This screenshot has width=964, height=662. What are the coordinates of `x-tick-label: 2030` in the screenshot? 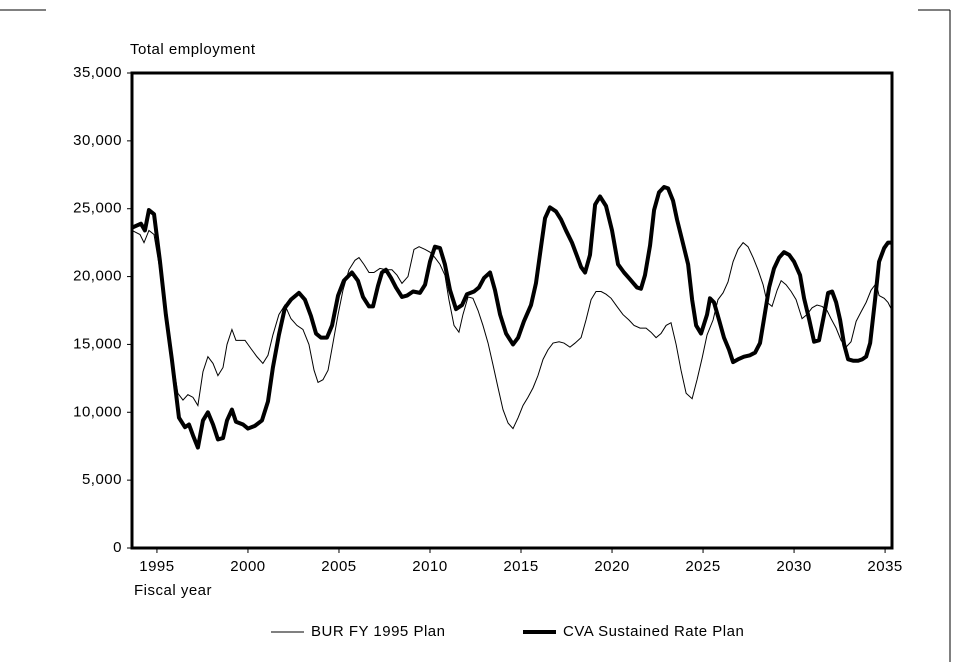 It's located at (793, 566).